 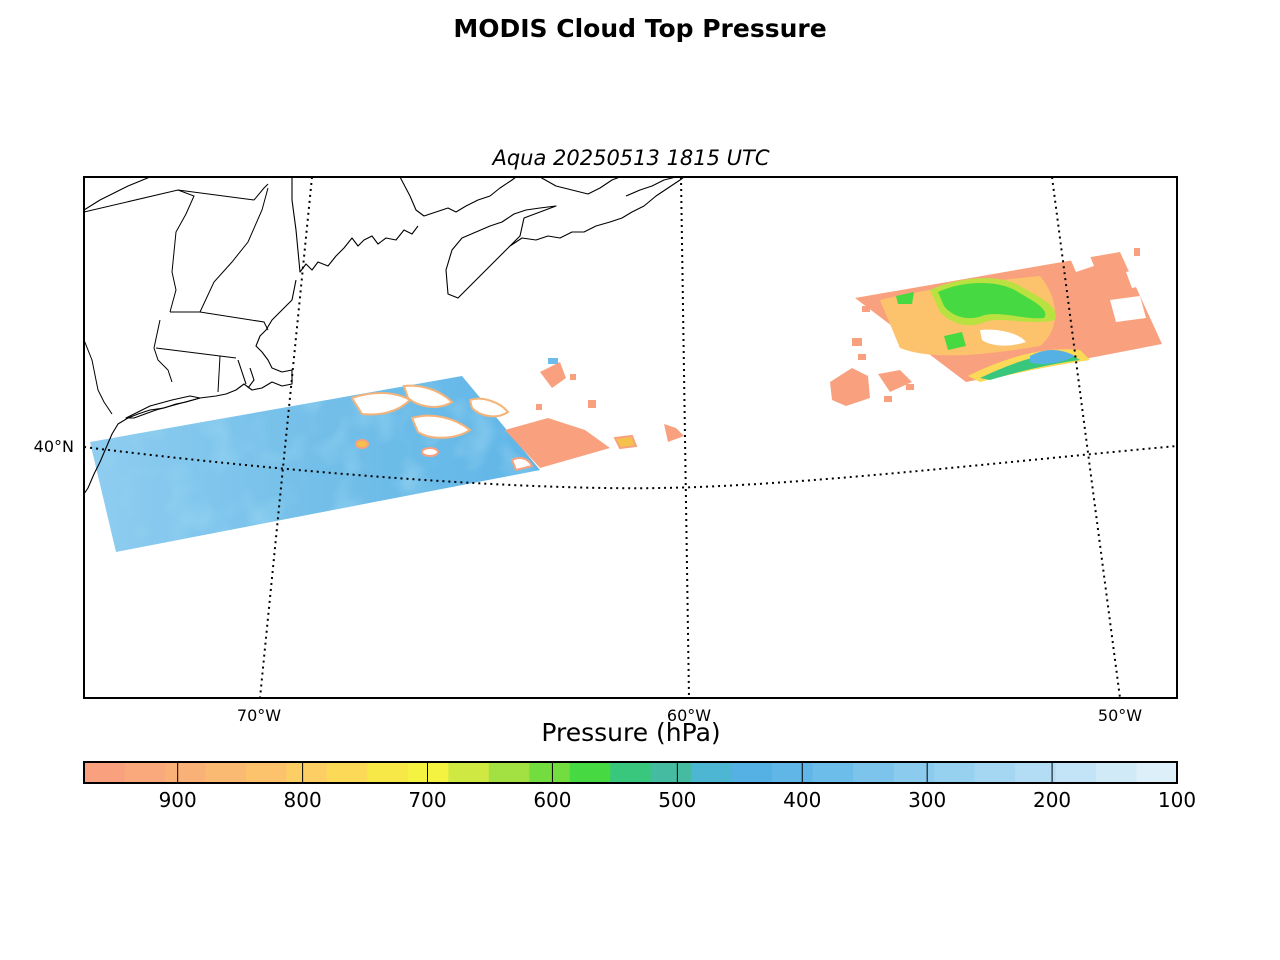 What do you see at coordinates (178, 800) in the screenshot?
I see `colorbar-tick-label: 900` at bounding box center [178, 800].